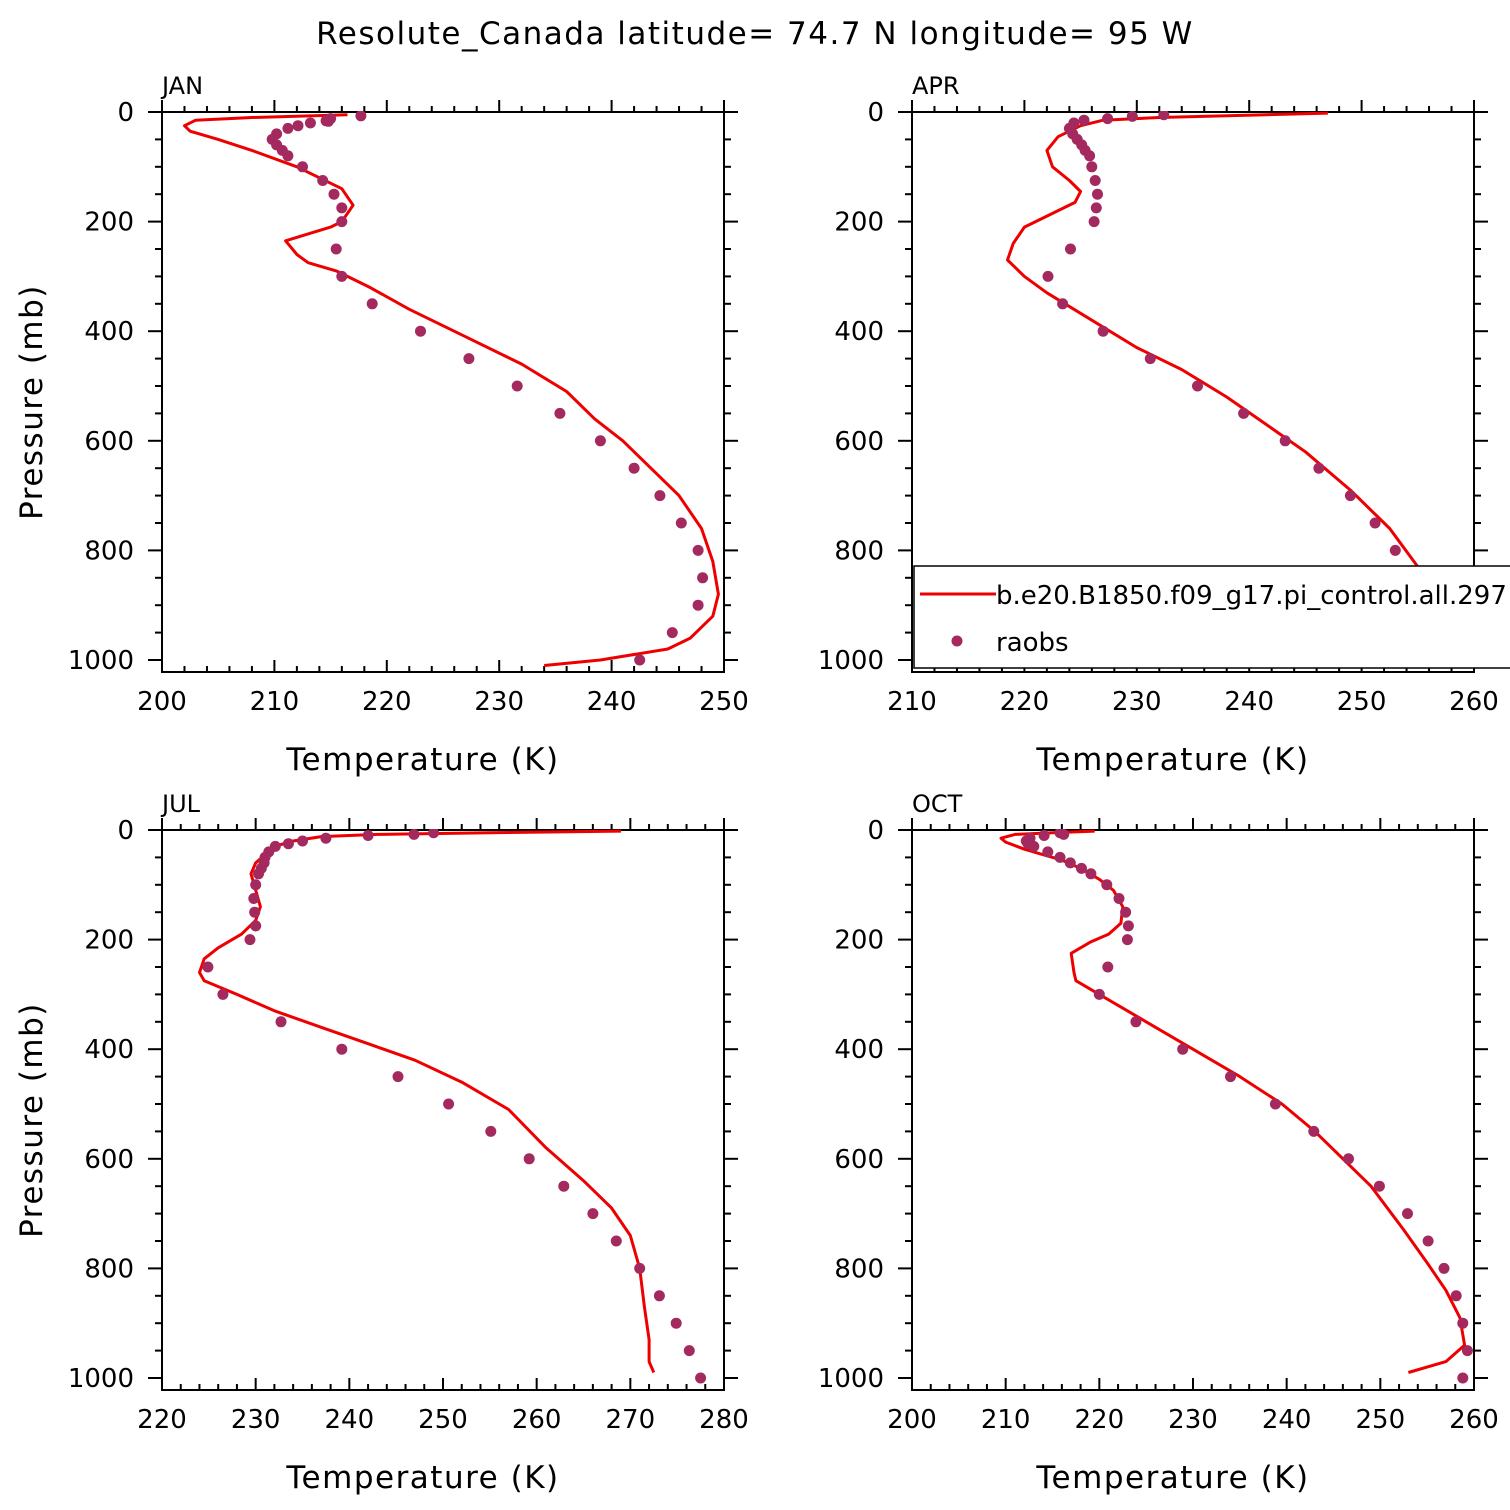 The width and height of the screenshot is (1510, 1510). What do you see at coordinates (936, 86) in the screenshot?
I see `panel-label: APR` at bounding box center [936, 86].